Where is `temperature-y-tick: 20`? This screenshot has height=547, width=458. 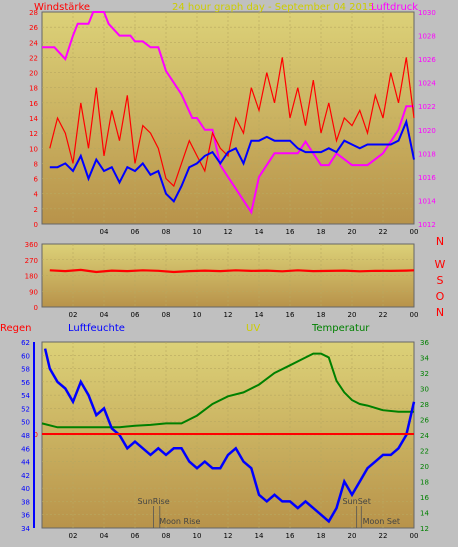 temperature-y-tick: 20 is located at coordinates (424, 467).